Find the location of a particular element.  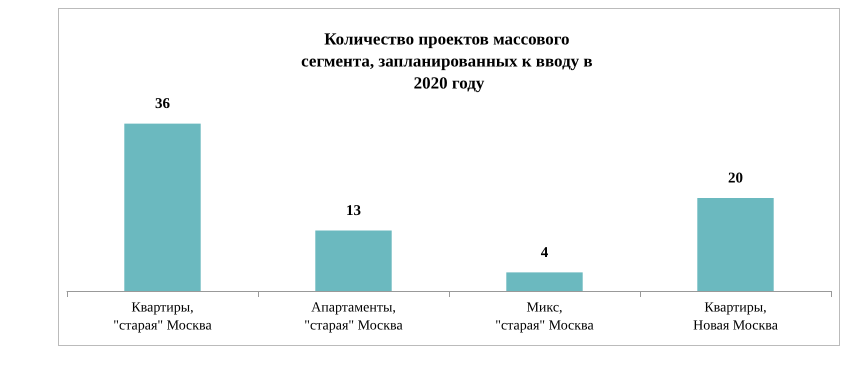

x-tick-label: Апартаменты, "старая" Москва is located at coordinates (354, 317).